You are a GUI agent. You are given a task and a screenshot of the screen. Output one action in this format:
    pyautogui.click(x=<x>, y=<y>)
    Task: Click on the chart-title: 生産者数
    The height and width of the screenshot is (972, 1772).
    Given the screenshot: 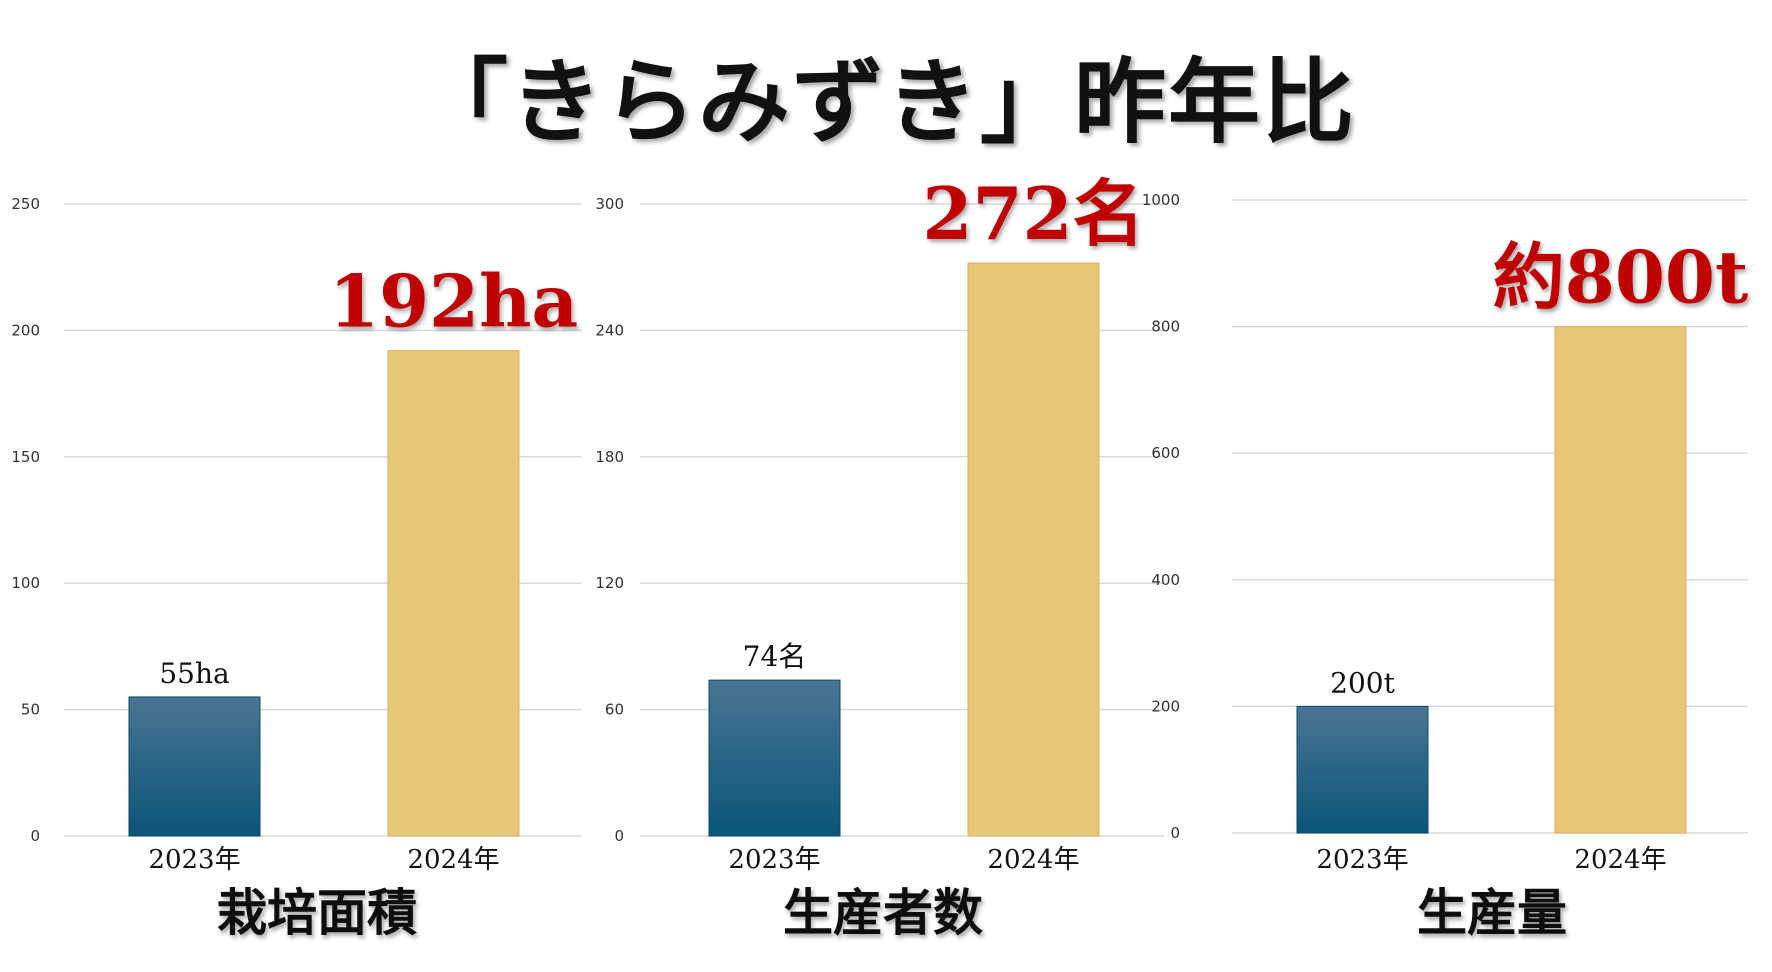 What is the action you would take?
    pyautogui.click(x=883, y=912)
    